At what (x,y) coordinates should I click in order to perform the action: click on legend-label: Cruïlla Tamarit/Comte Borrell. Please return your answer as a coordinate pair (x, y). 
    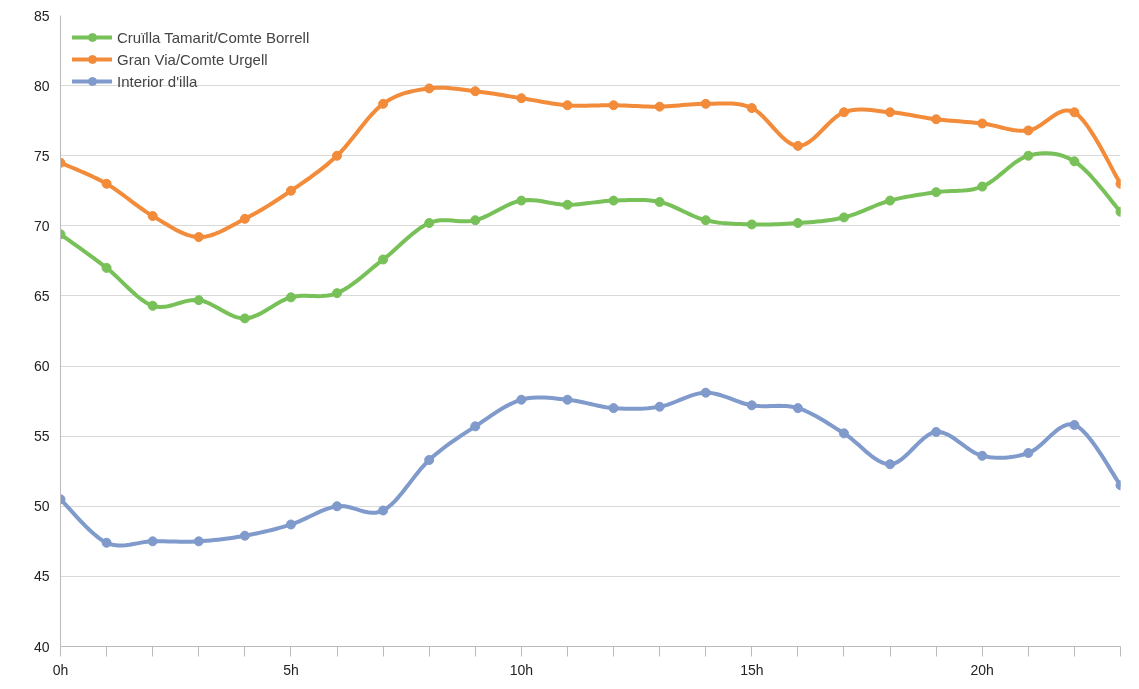
    Looking at the image, I should click on (213, 37).